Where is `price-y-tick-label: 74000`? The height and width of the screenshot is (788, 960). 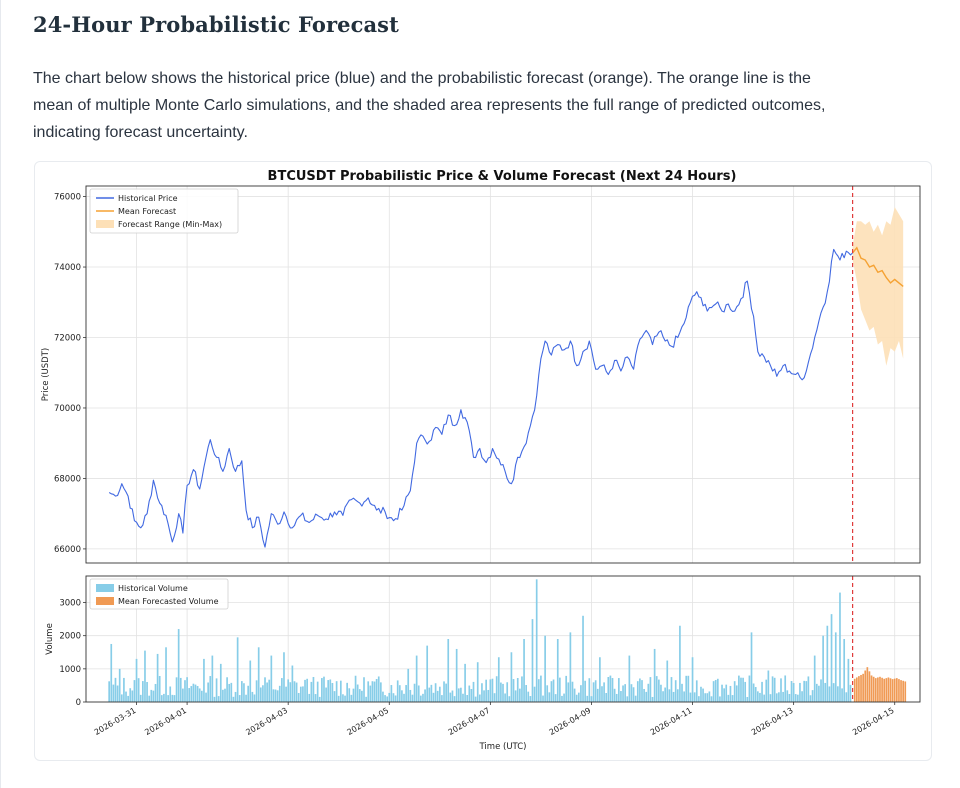
price-y-tick-label: 74000 is located at coordinates (67, 268).